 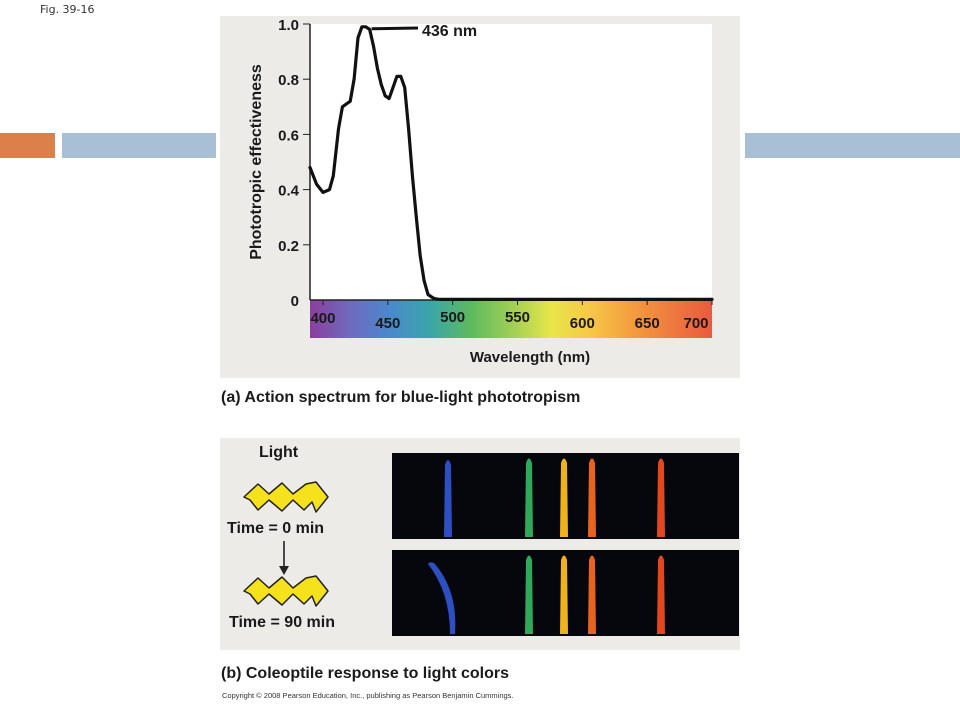 I want to click on x-tick-label: 600, so click(x=582, y=323).